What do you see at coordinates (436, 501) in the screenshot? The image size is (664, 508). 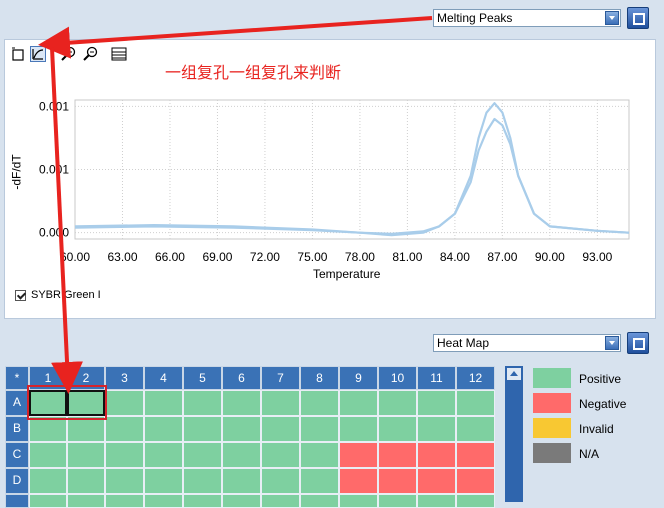 I see `well-E11` at bounding box center [436, 501].